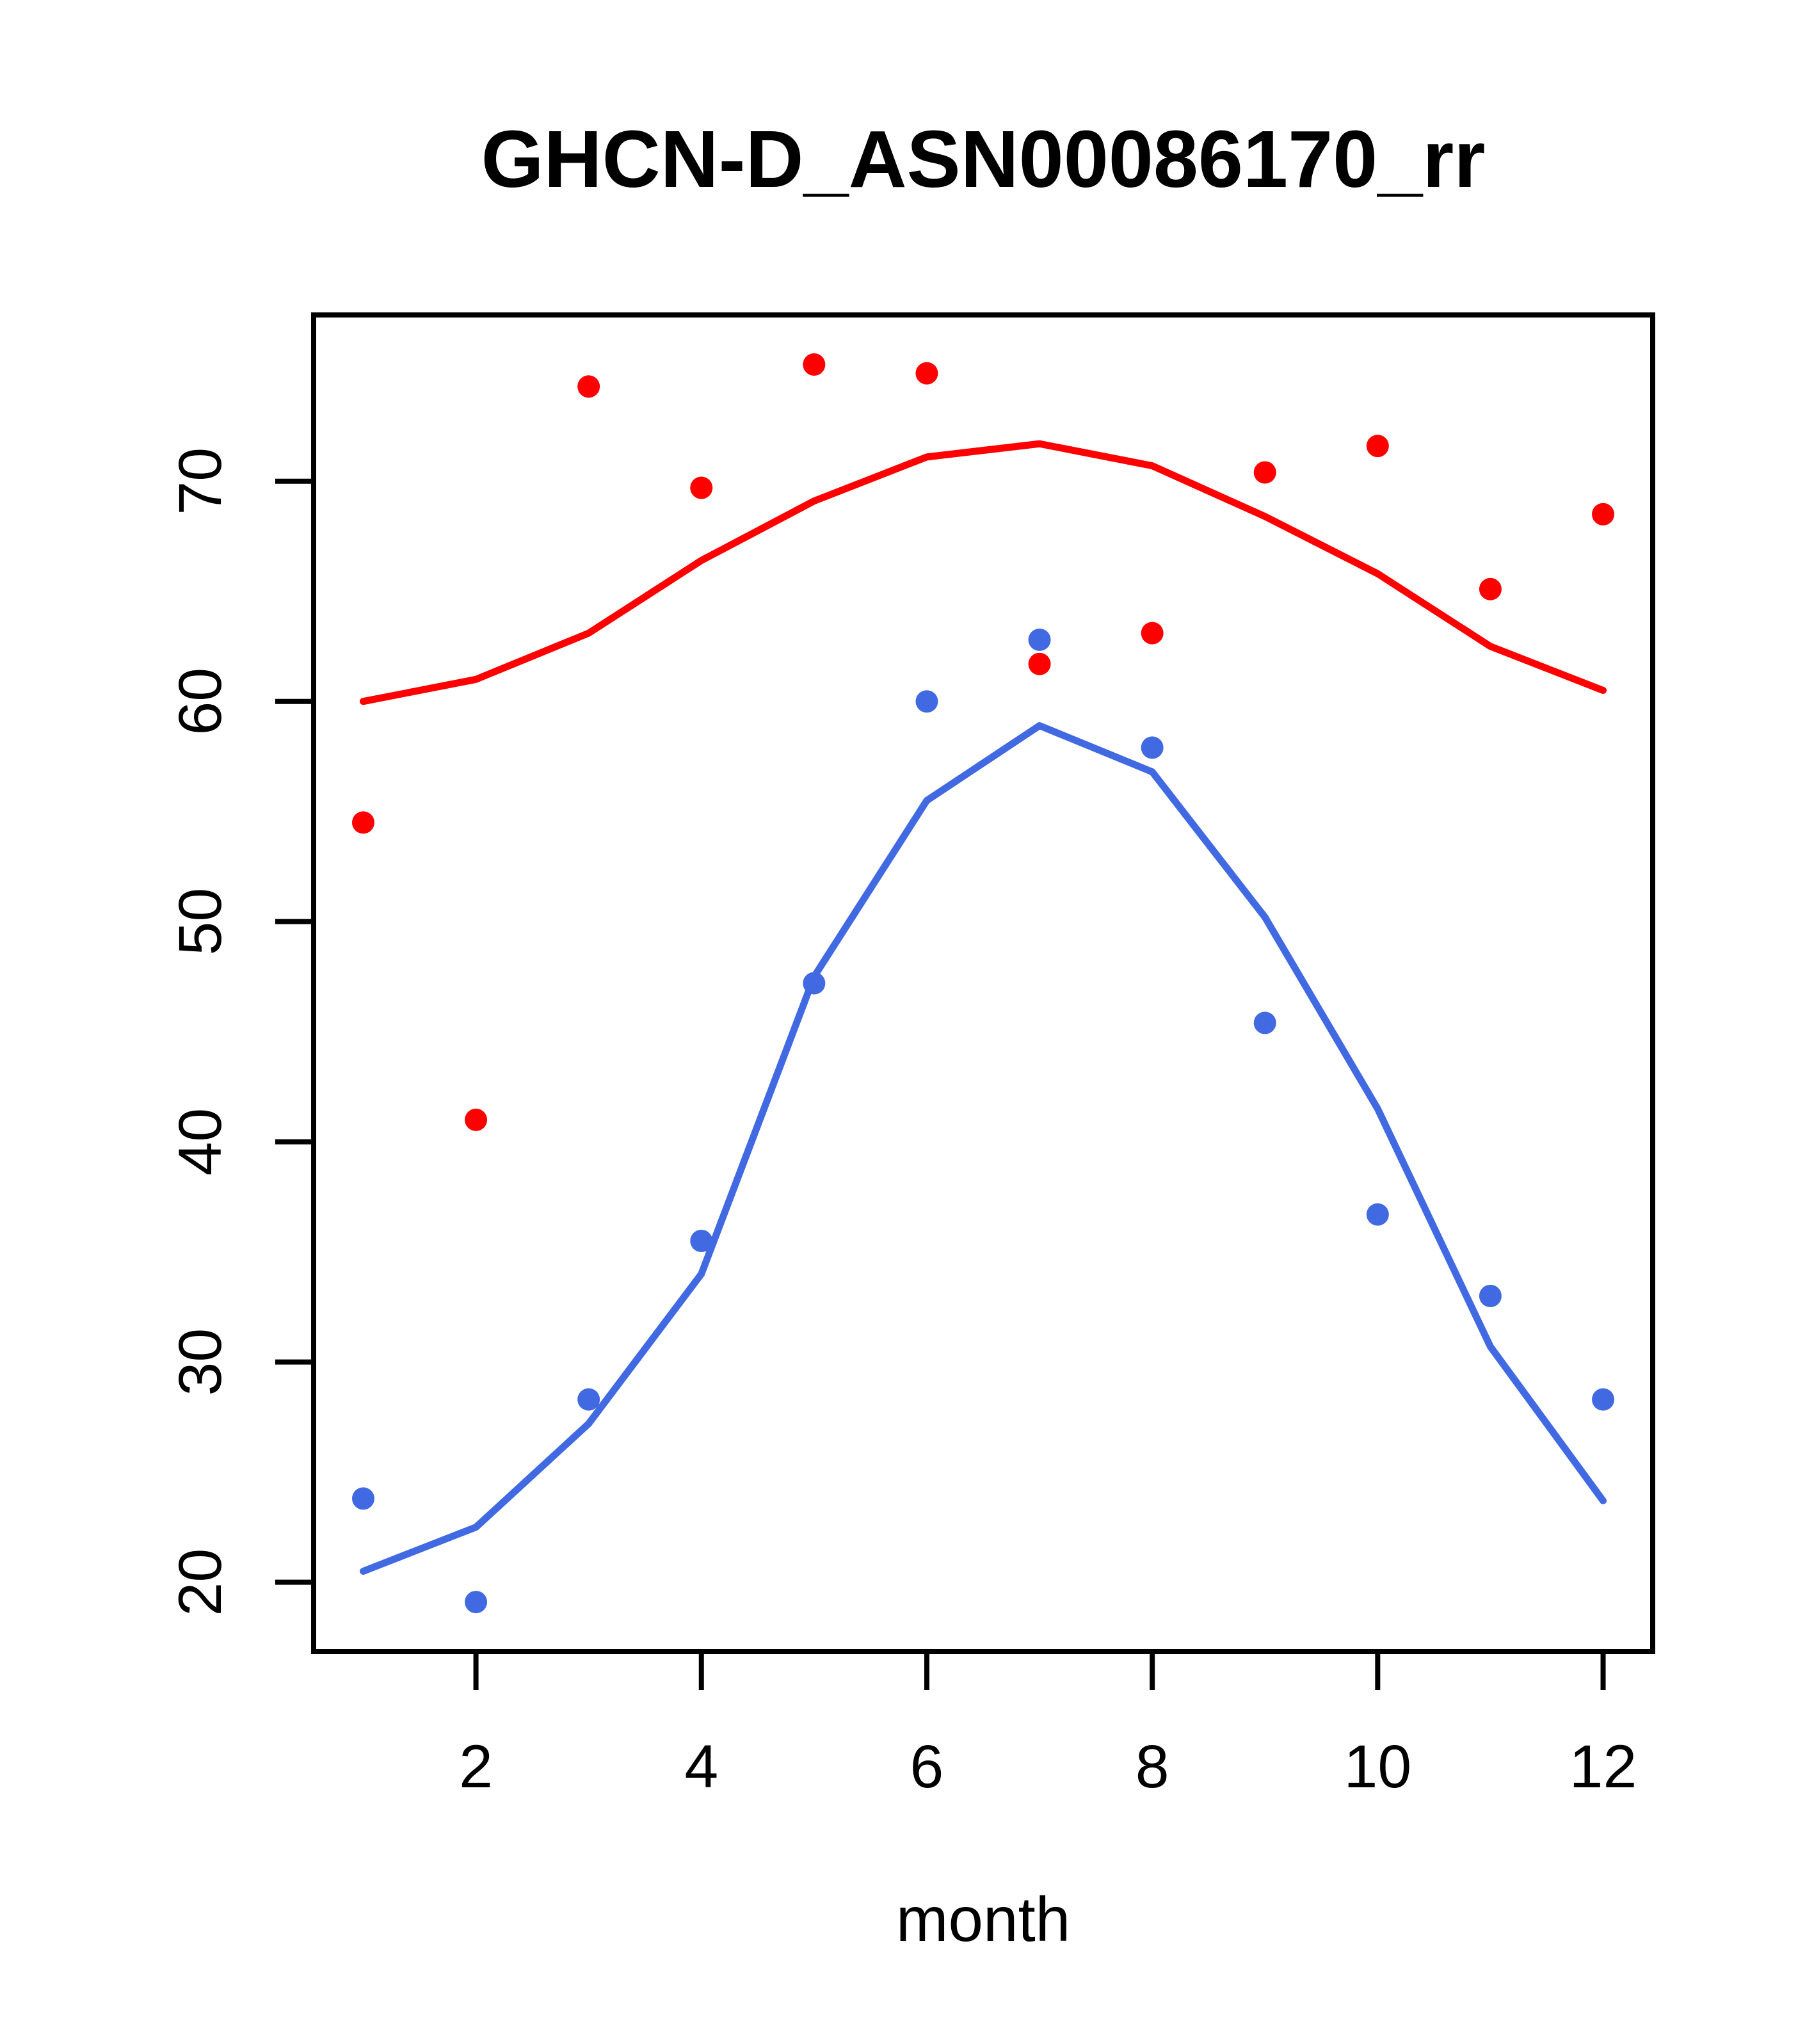 The image size is (1814, 2044). What do you see at coordinates (983, 1919) in the screenshot?
I see `x-axis-title: month` at bounding box center [983, 1919].